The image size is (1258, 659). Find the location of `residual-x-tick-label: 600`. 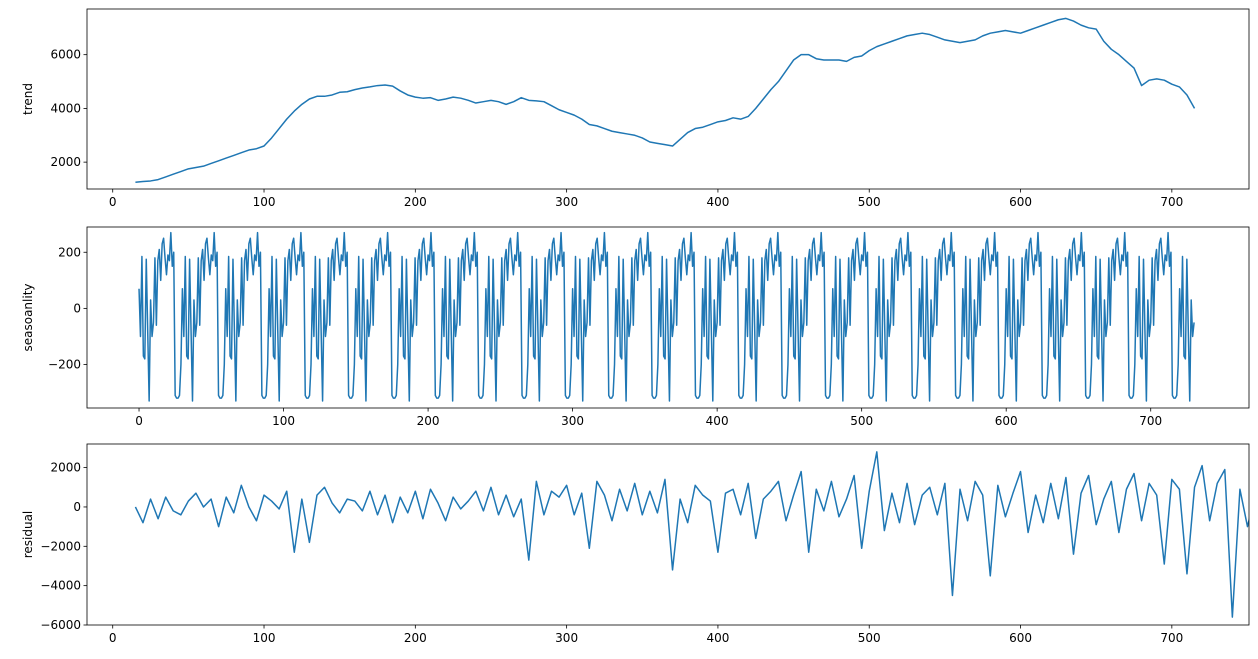

residual-x-tick-label: 600 is located at coordinates (1020, 638).